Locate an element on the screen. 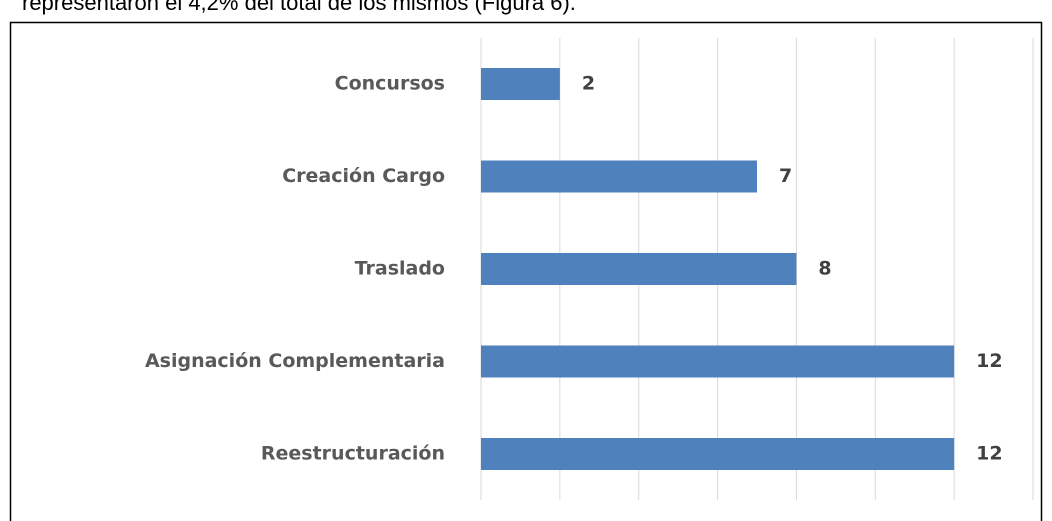  category-label: Concursos is located at coordinates (390, 84).